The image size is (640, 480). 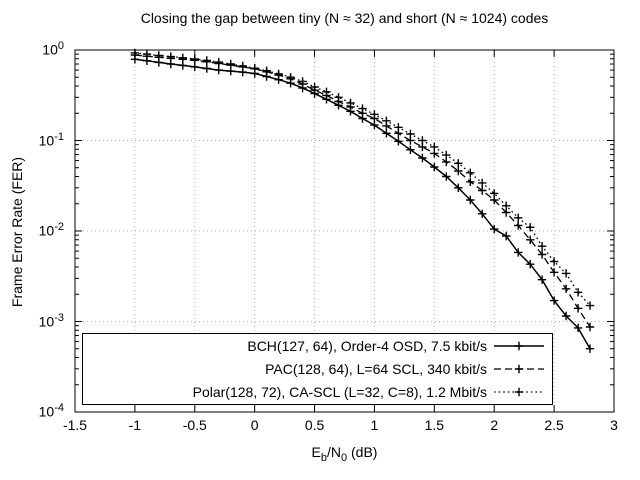 What do you see at coordinates (494, 425) in the screenshot?
I see `x-tick-label: 2` at bounding box center [494, 425].